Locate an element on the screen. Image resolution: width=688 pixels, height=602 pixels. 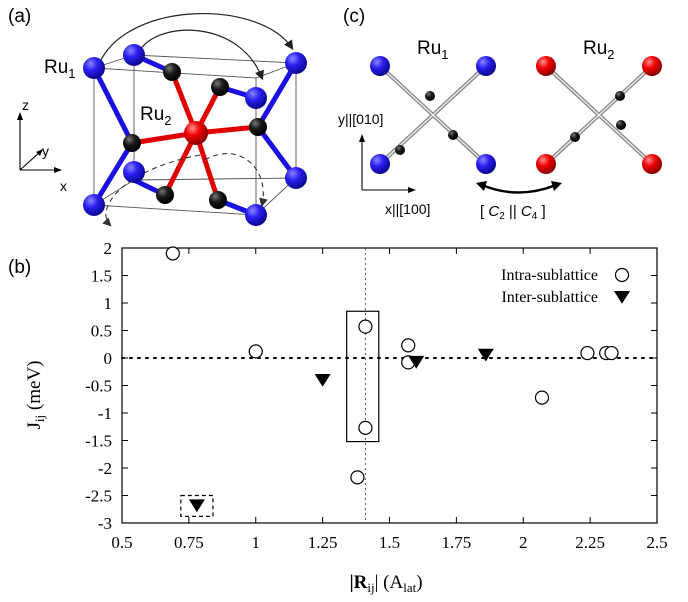
ru2-label-a: Ru2 is located at coordinates (156, 116).